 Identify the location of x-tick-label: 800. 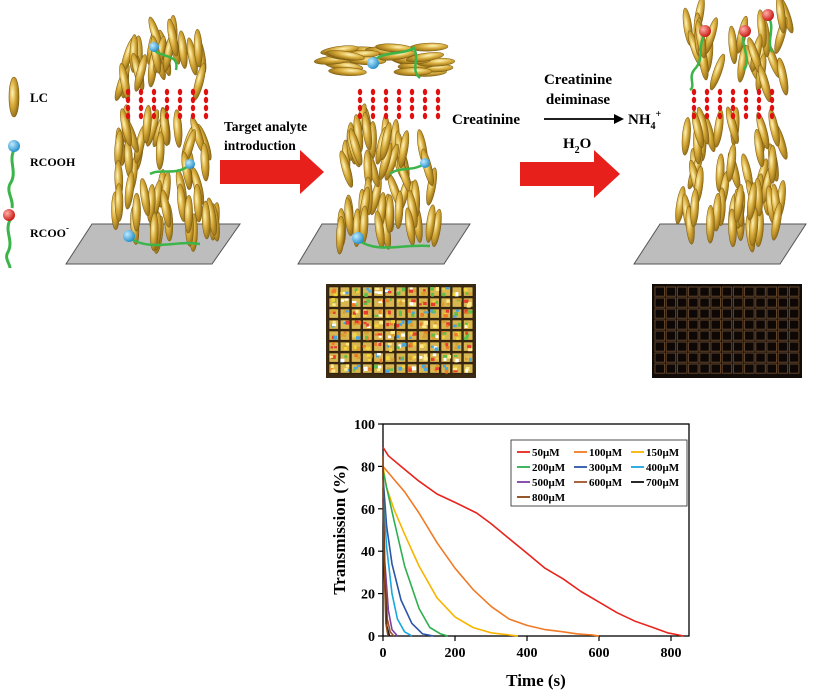
(671, 653).